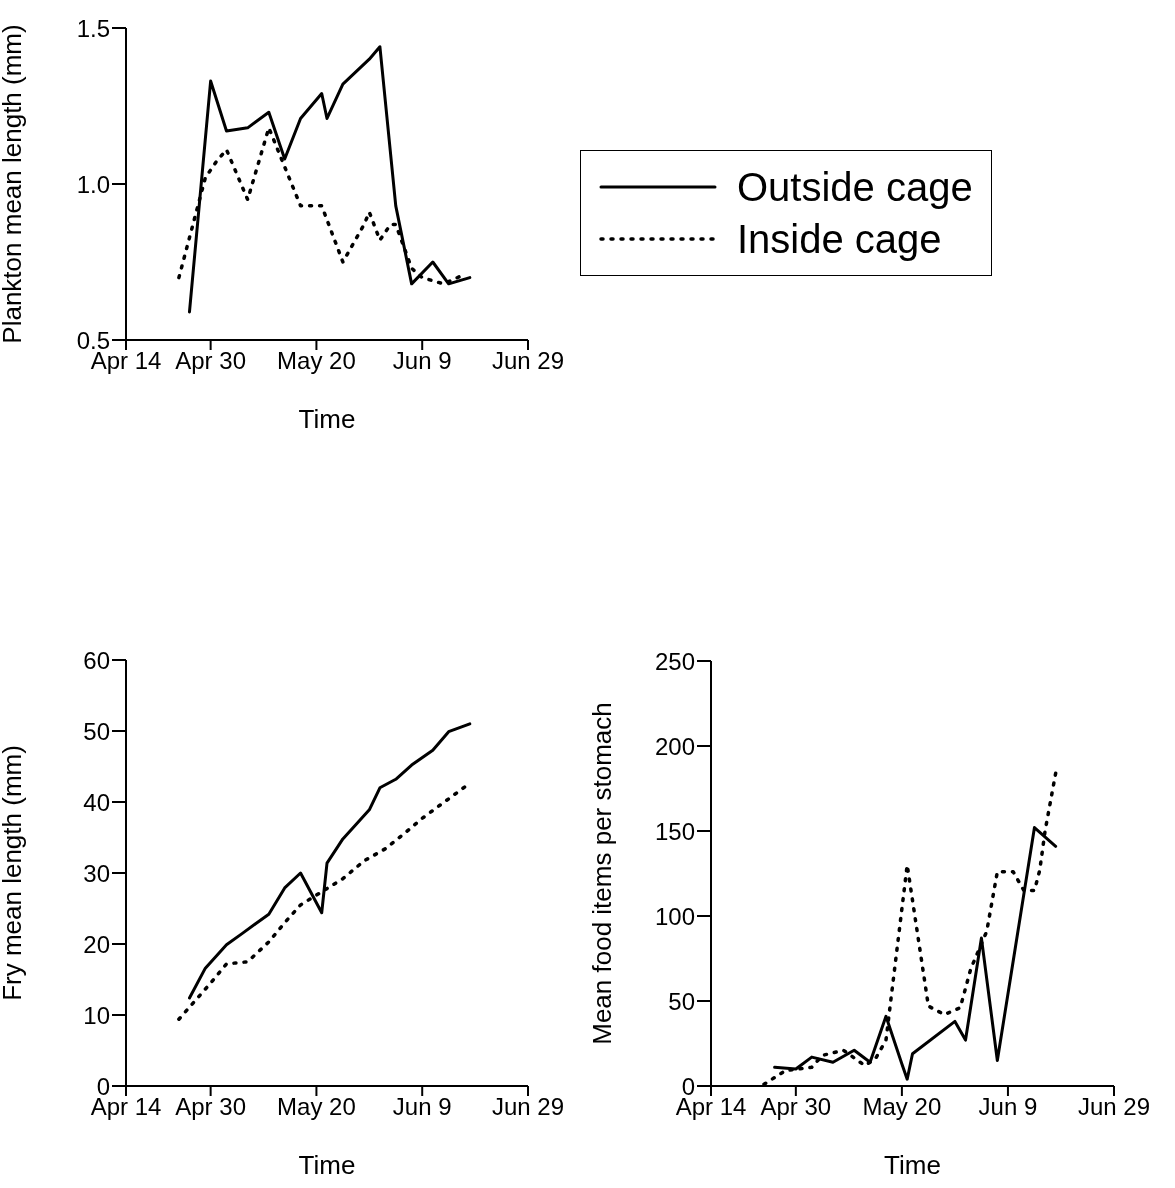  I want to click on y-tick-label: 200, so click(674, 746).